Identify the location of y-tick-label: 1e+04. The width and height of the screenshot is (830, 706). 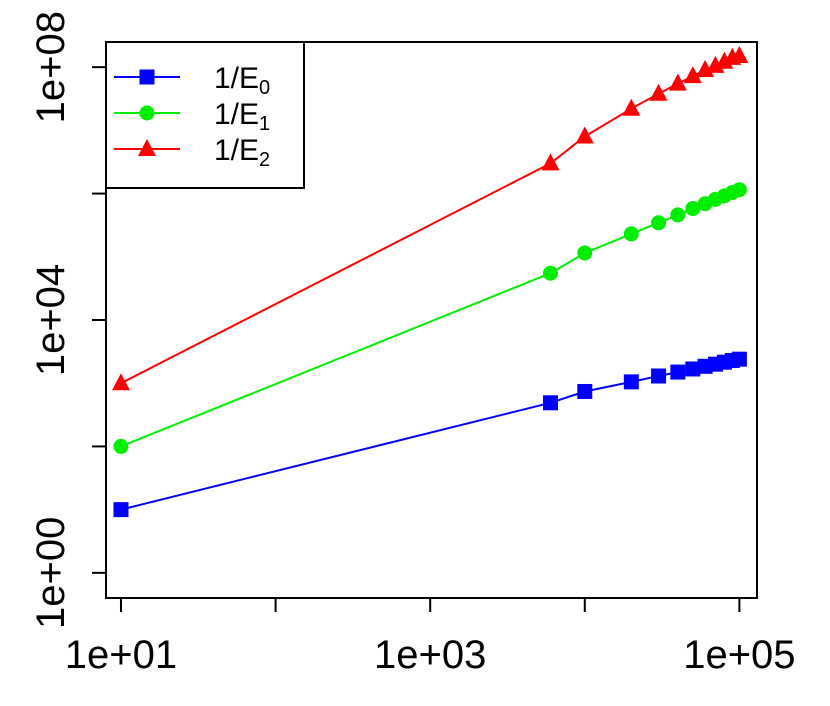
(51, 320).